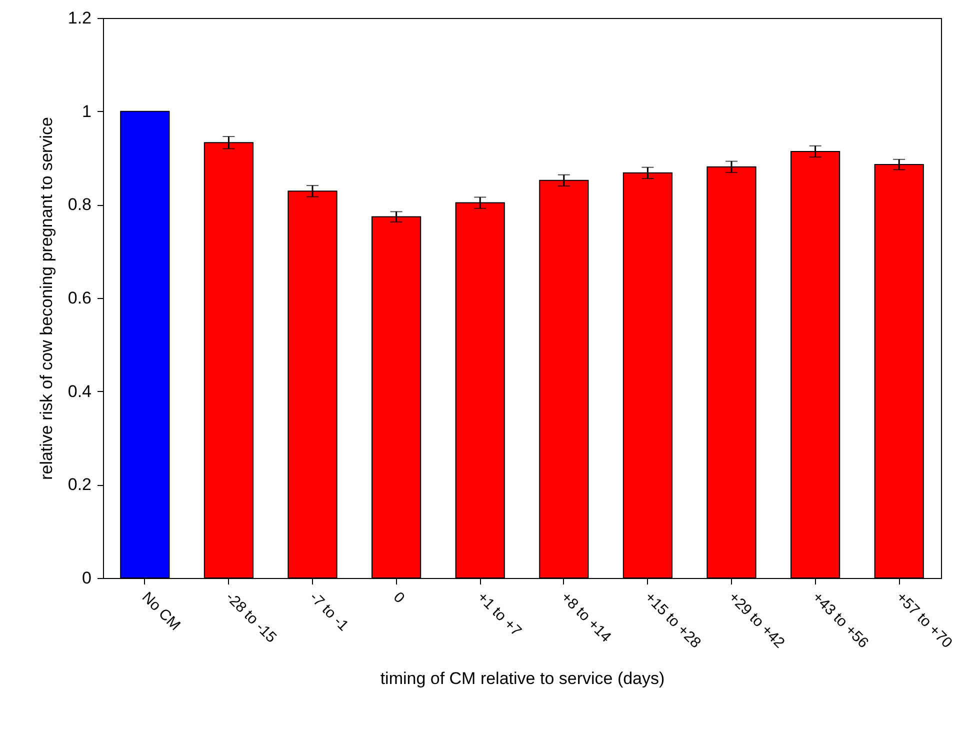 The height and width of the screenshot is (734, 958). What do you see at coordinates (161, 611) in the screenshot?
I see `x-tick-label: No CM` at bounding box center [161, 611].